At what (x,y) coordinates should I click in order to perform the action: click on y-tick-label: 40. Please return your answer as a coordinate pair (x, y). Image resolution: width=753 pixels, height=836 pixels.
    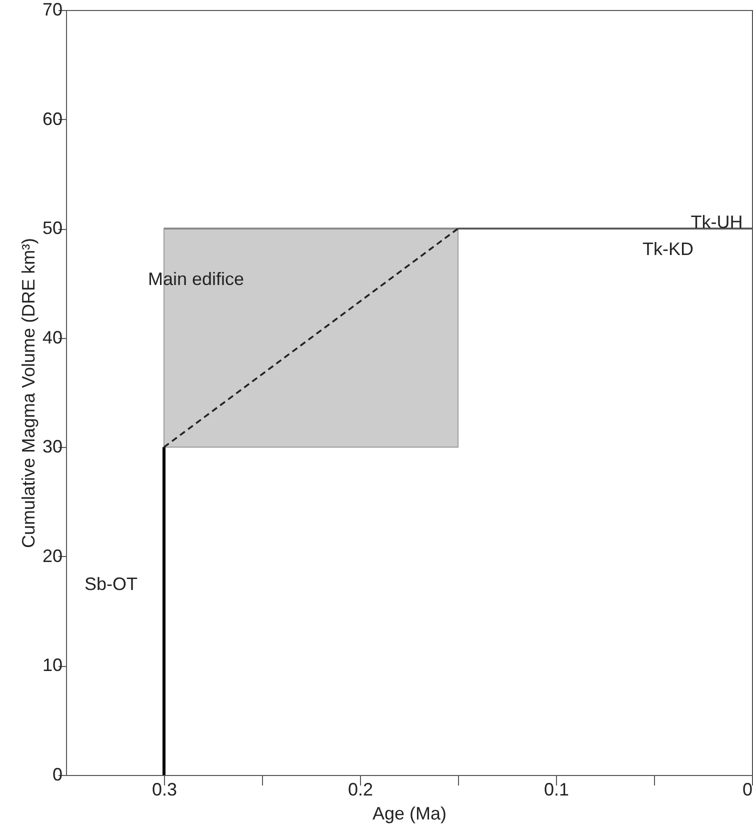
    Looking at the image, I should click on (52, 337).